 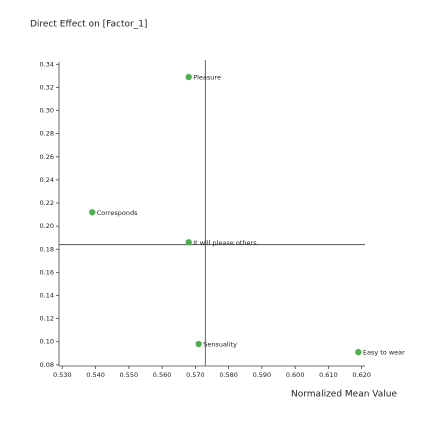 What do you see at coordinates (47, 134) in the screenshot?
I see `y-tick-label: 0.28` at bounding box center [47, 134].